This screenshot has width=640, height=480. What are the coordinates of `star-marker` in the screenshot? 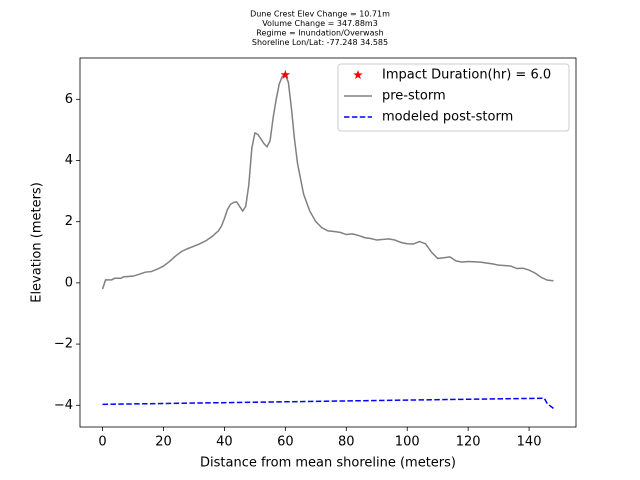 It's located at (285, 74).